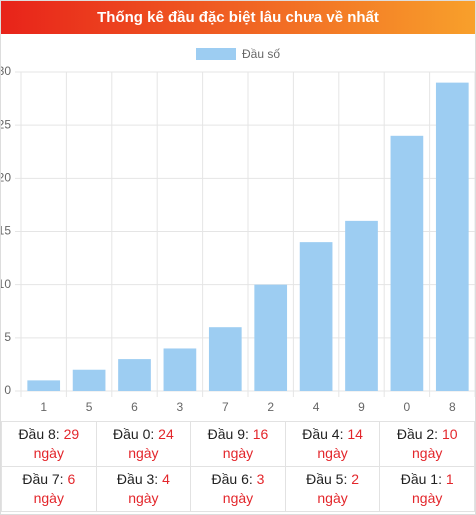 The height and width of the screenshot is (515, 476). I want to click on header-title: Thống kê đầu đặc biệt lâu chưa về nhất, so click(238, 17).